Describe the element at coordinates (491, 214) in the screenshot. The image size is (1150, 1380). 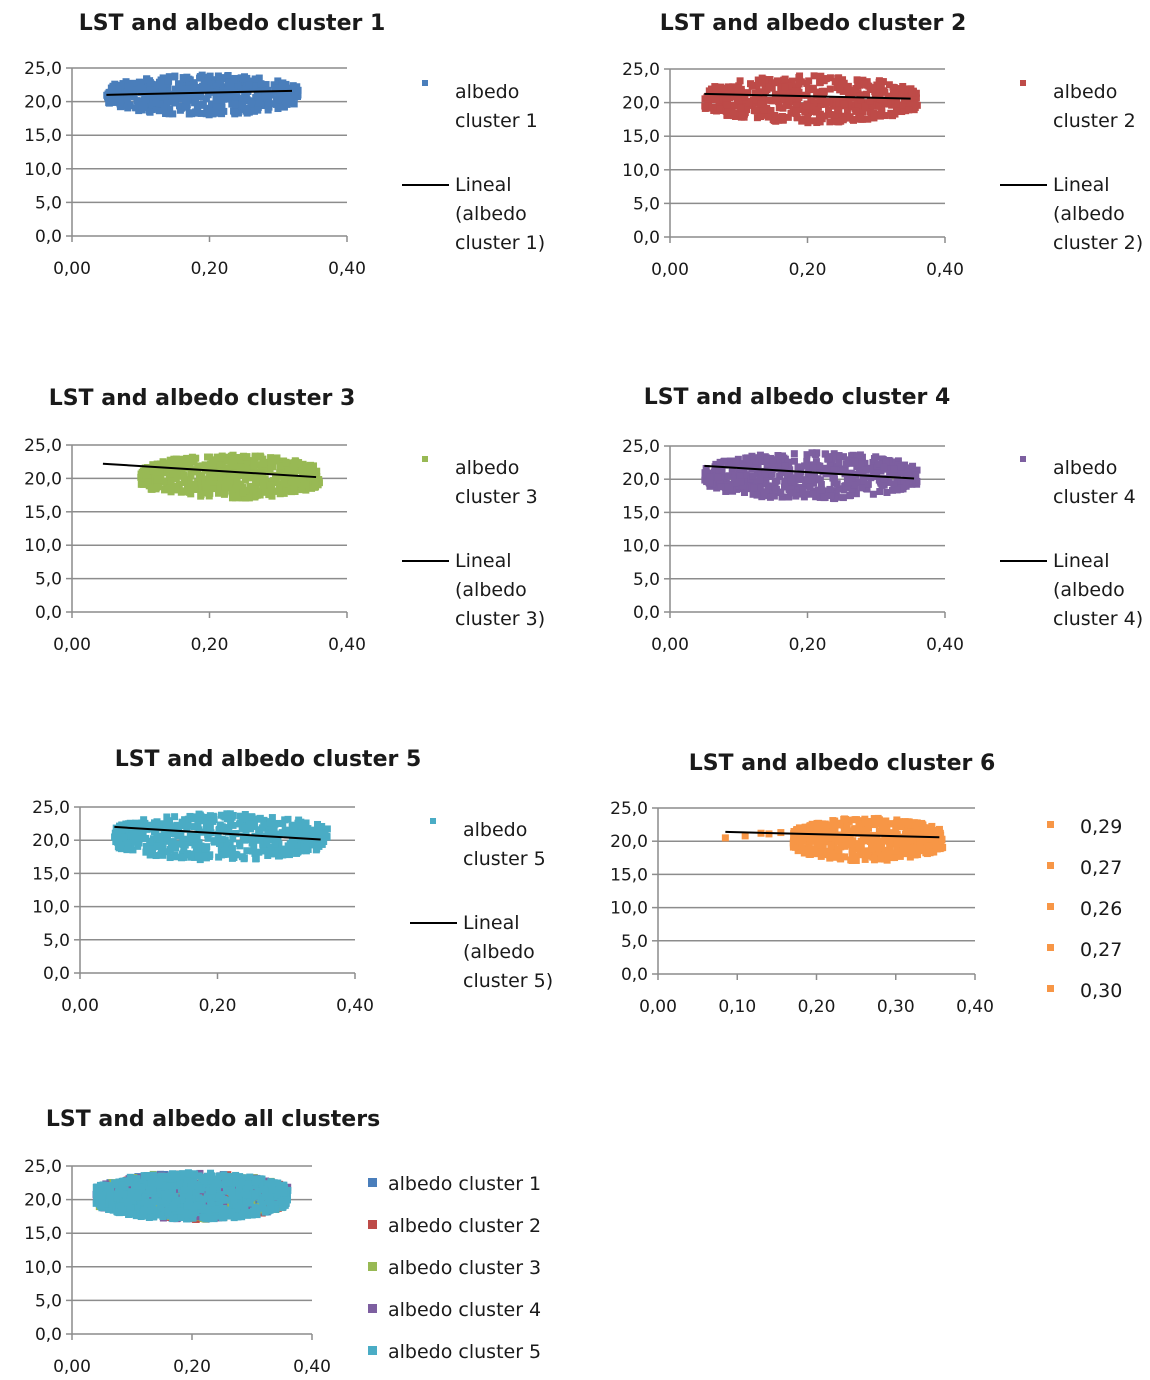
I see `legend-label: (albedo` at that location.